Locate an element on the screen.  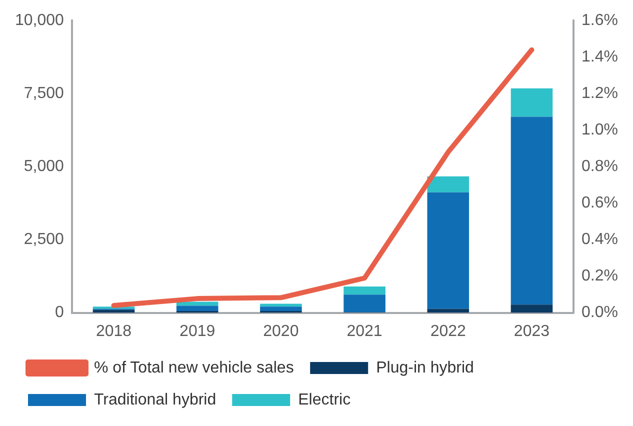
y-tick-label: 5,000 is located at coordinates (44, 167).